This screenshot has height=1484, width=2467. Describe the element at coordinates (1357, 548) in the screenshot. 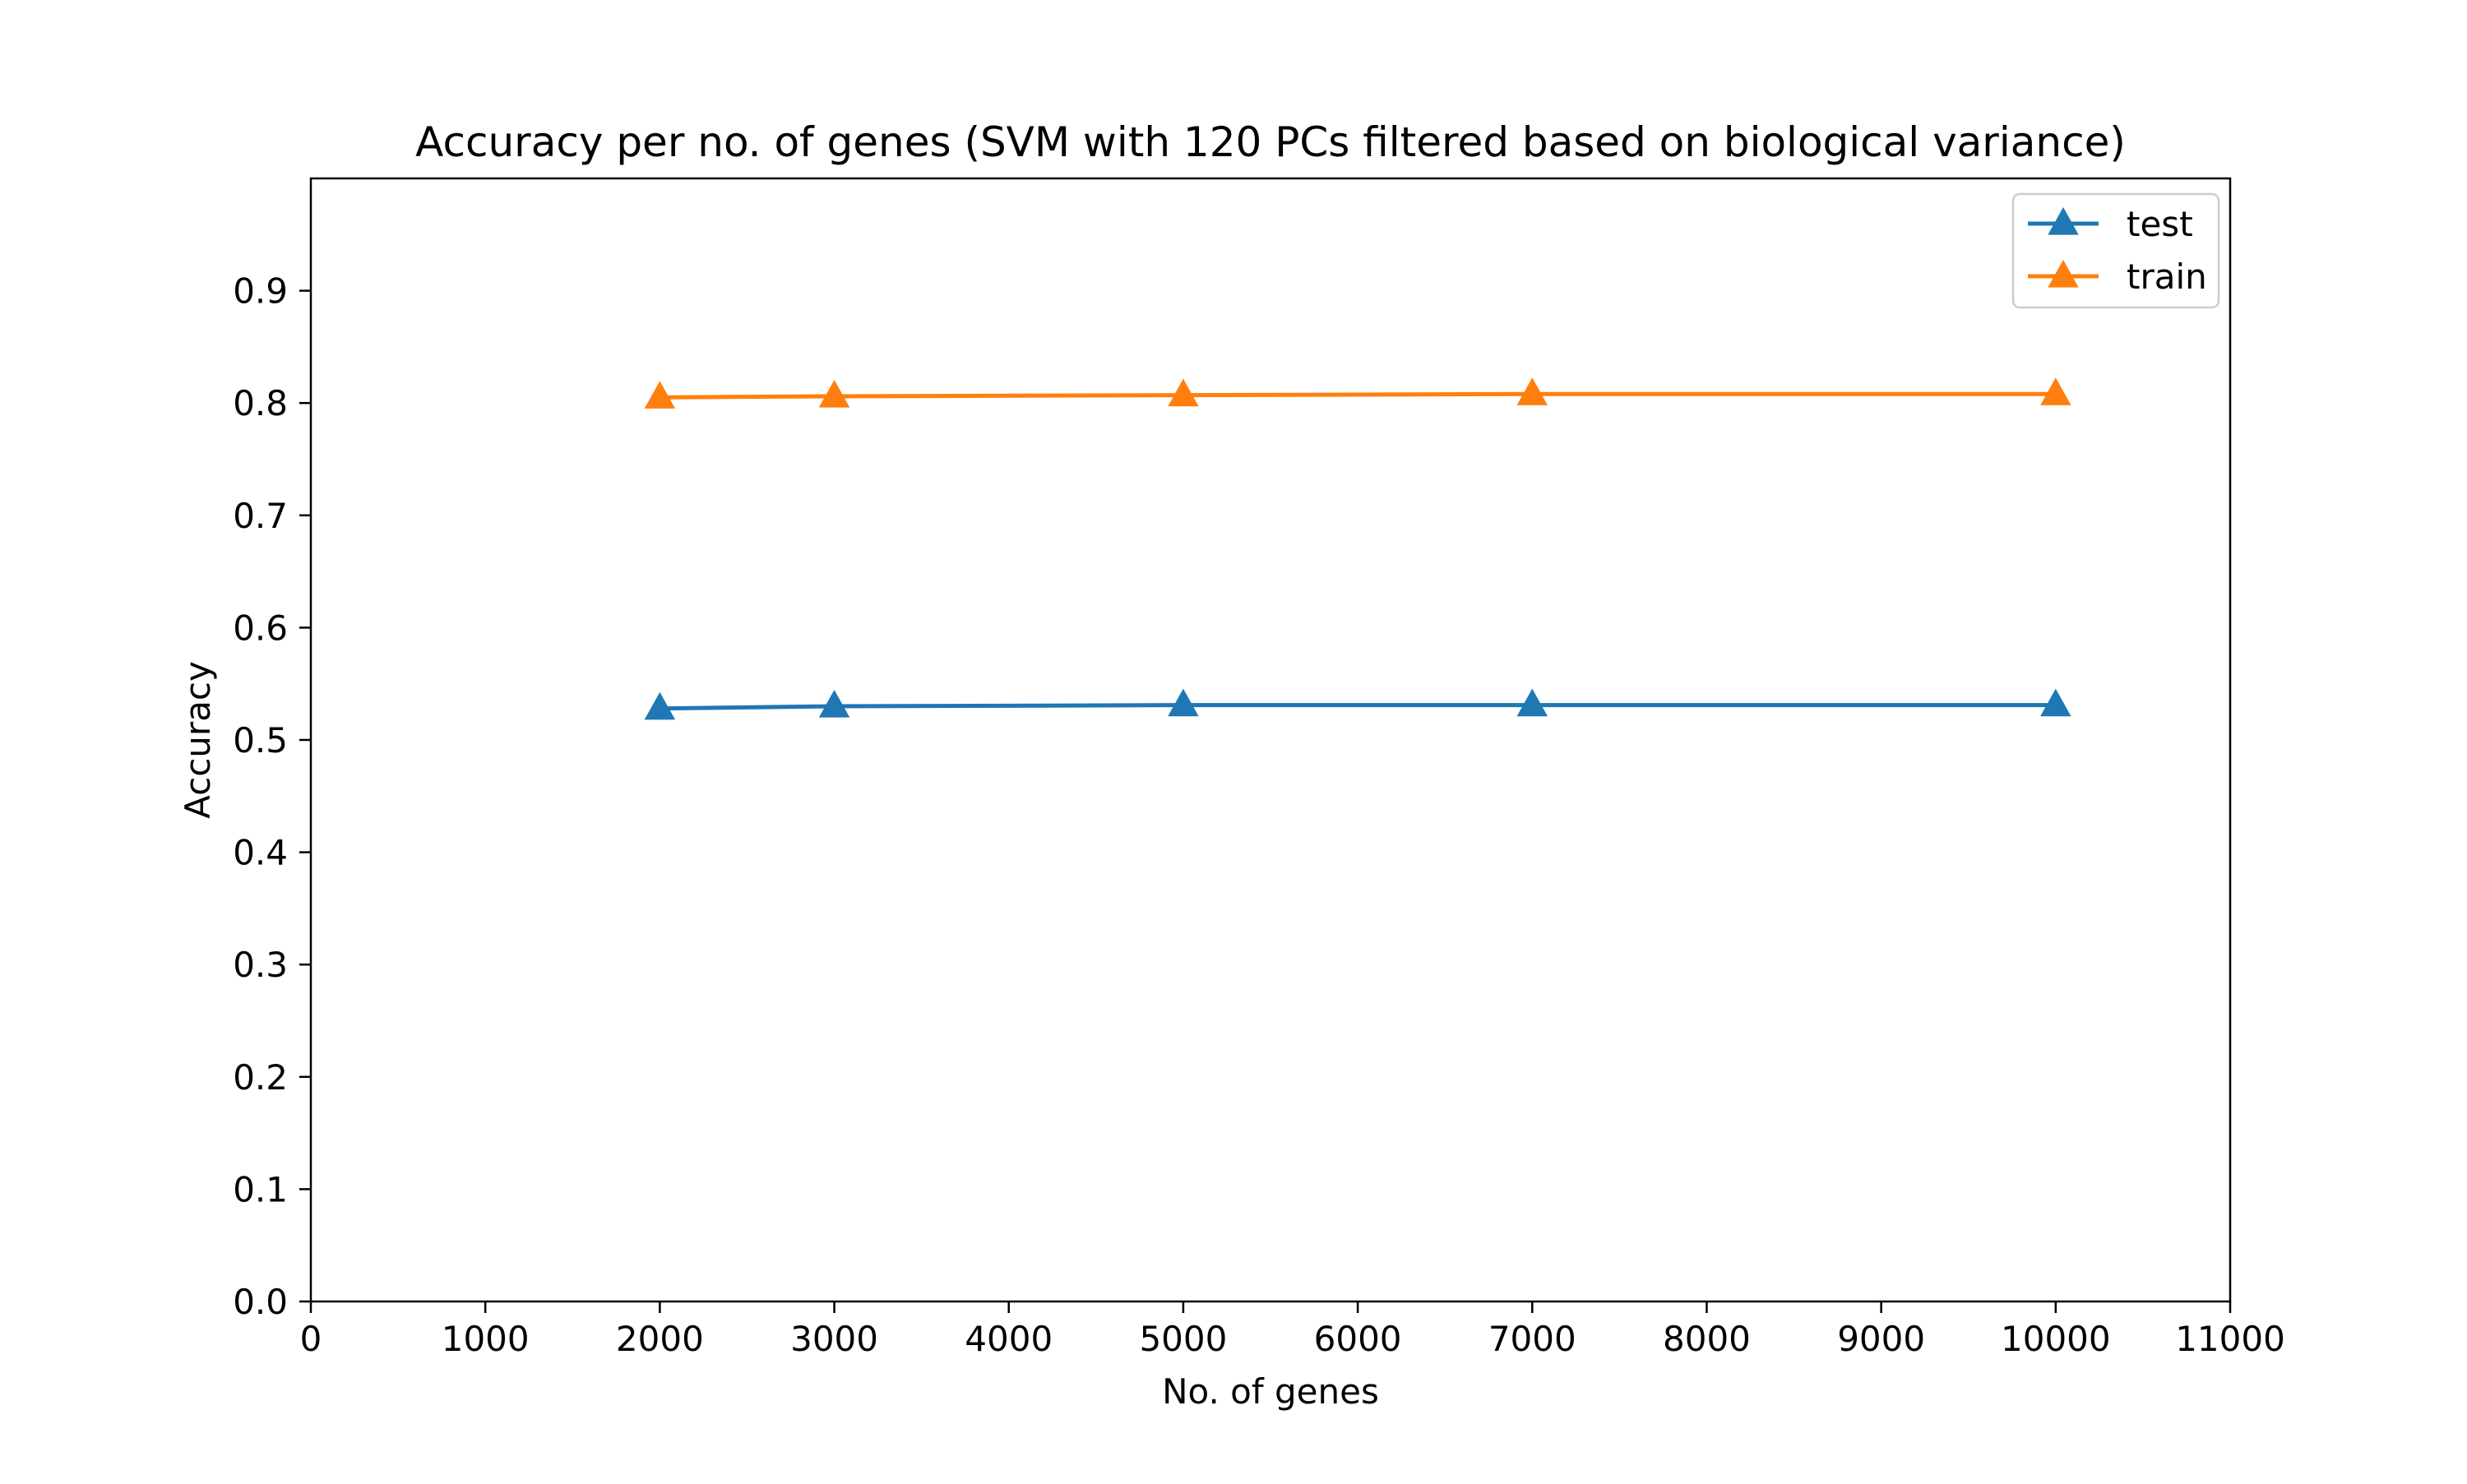

I see `series-layer` at that location.